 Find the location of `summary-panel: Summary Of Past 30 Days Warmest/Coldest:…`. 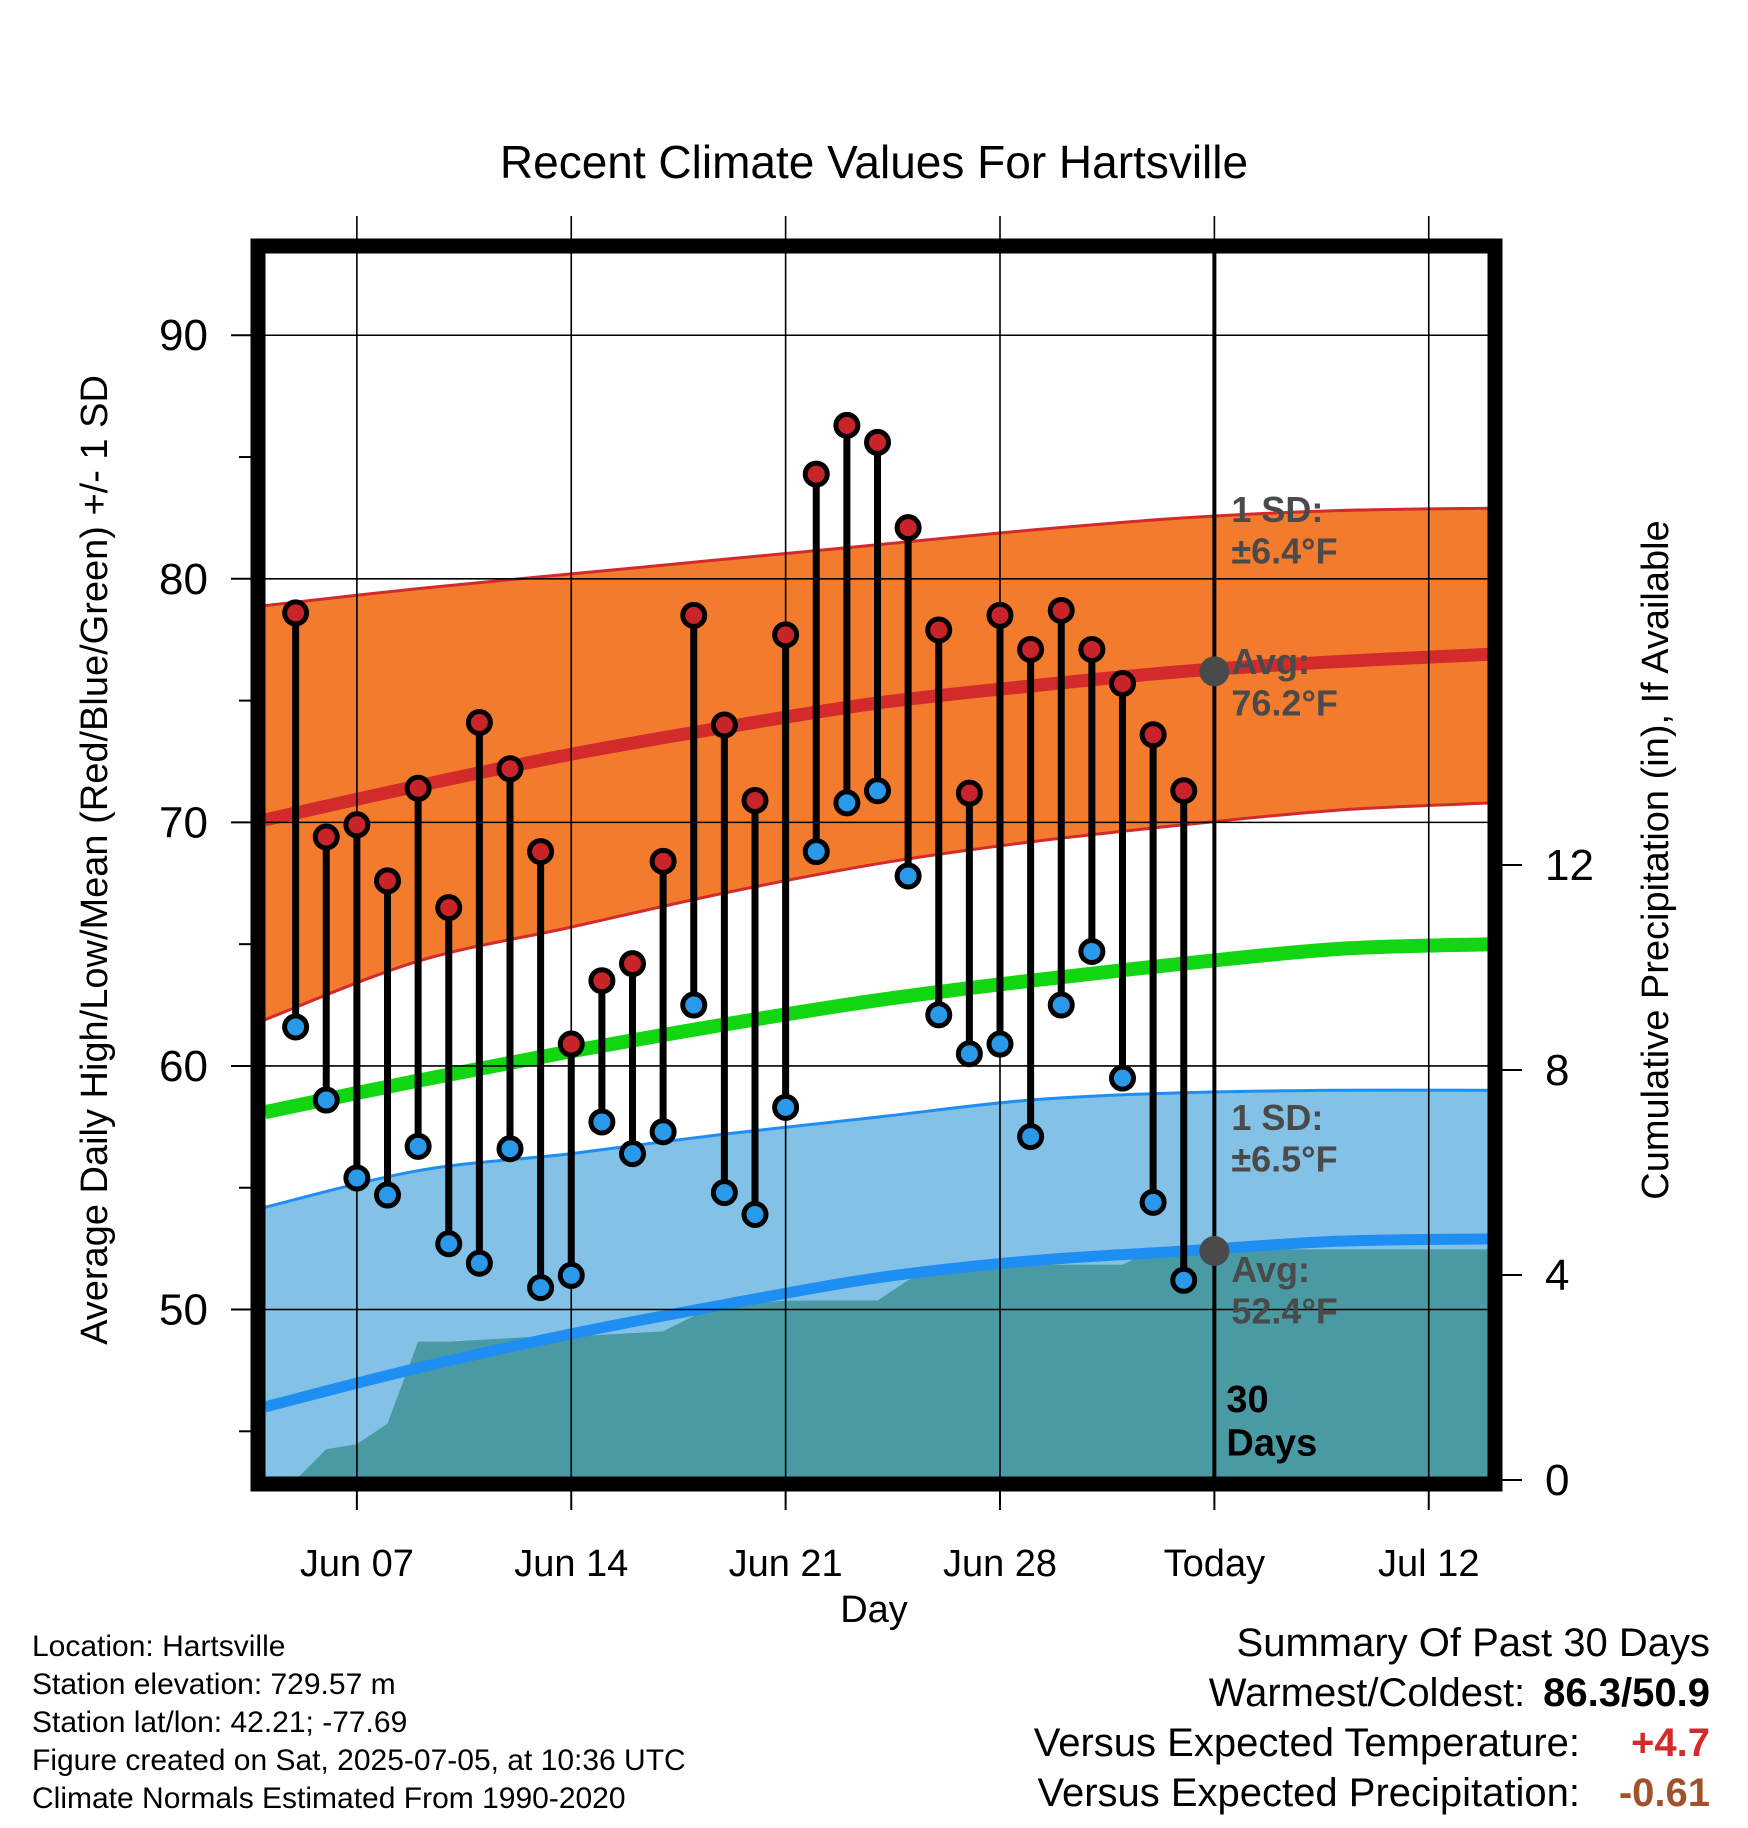

summary-panel: Summary Of Past 30 Days Warmest/Coldest:… is located at coordinates (1372, 1718).